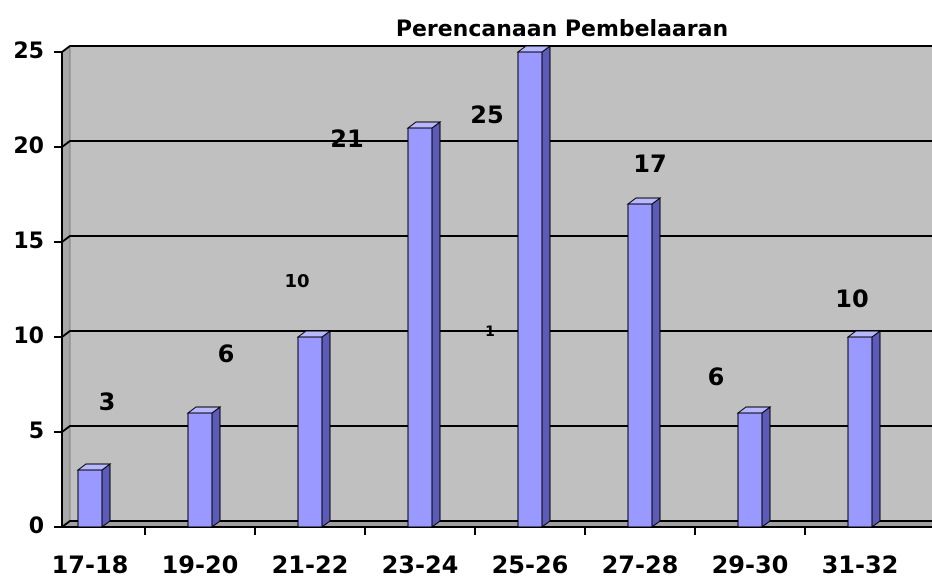 Image resolution: width=932 pixels, height=581 pixels. I want to click on y-tick-label: 20, so click(28, 146).